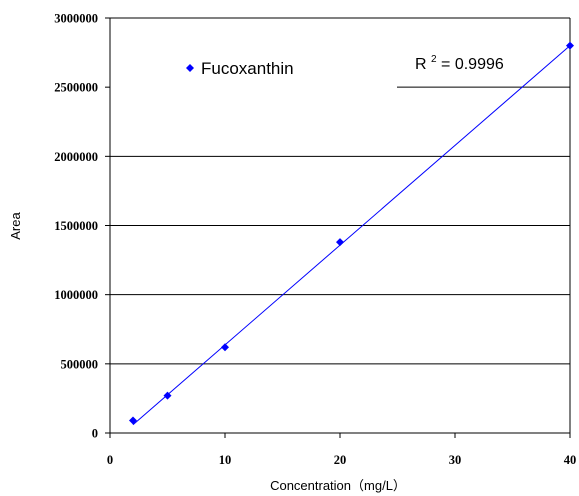 This screenshot has width=579, height=496. Describe the element at coordinates (421, 64) in the screenshot. I see `r-squared-base: R` at that location.